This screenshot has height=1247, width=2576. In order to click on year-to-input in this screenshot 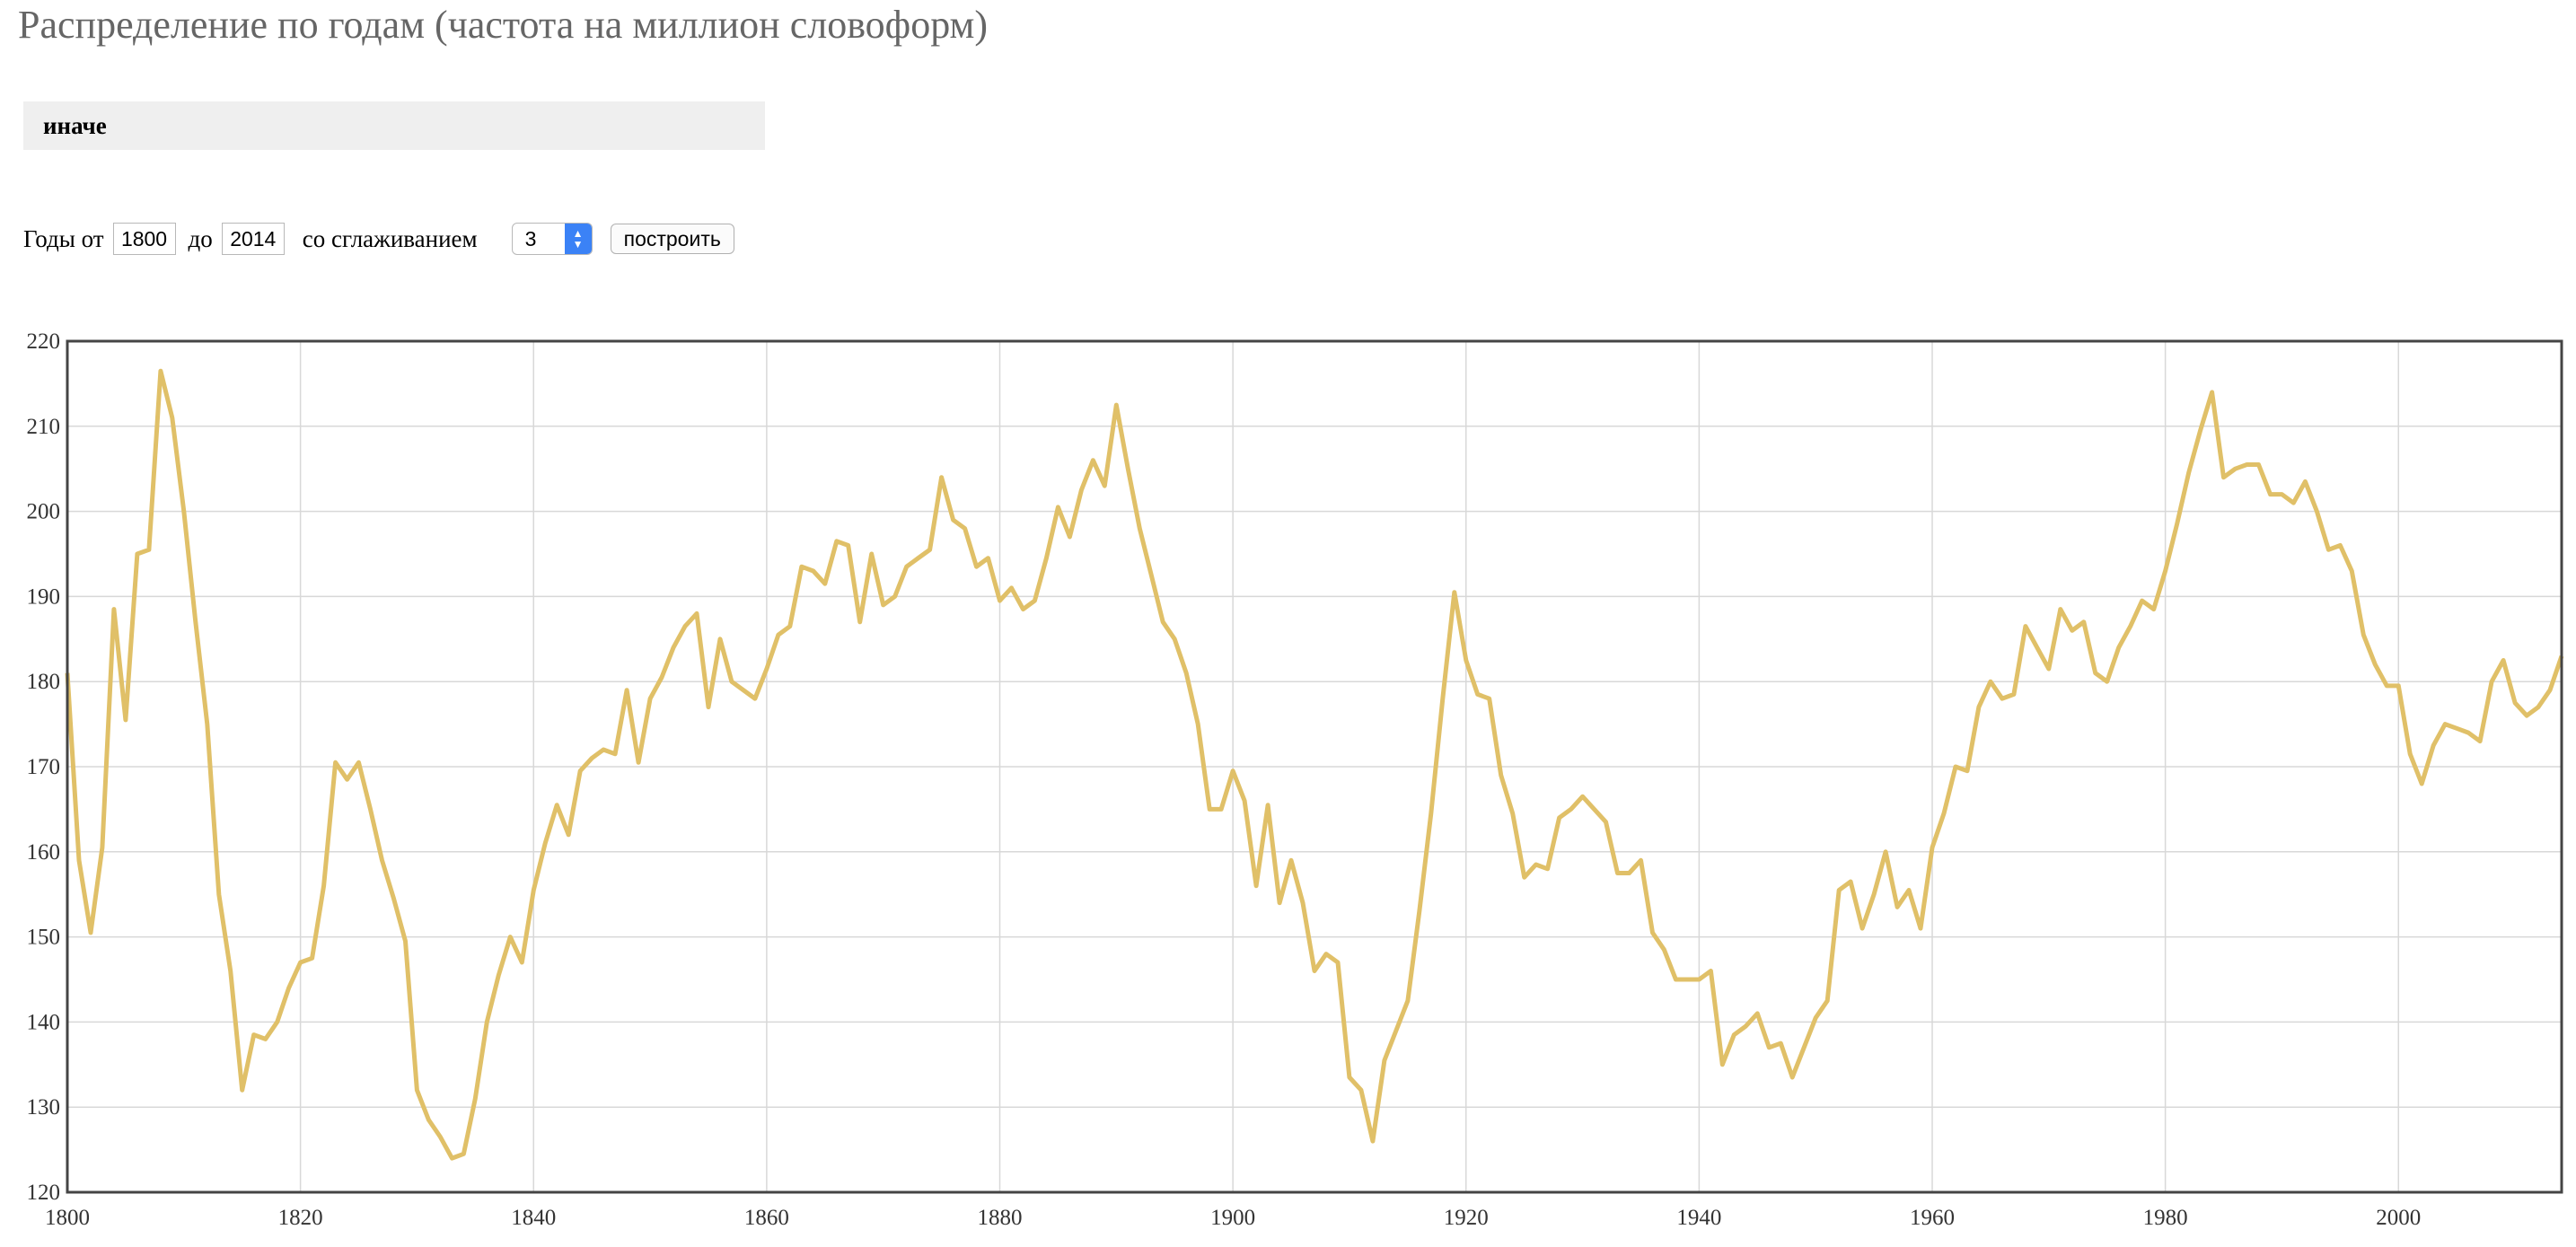, I will do `click(253, 239)`.